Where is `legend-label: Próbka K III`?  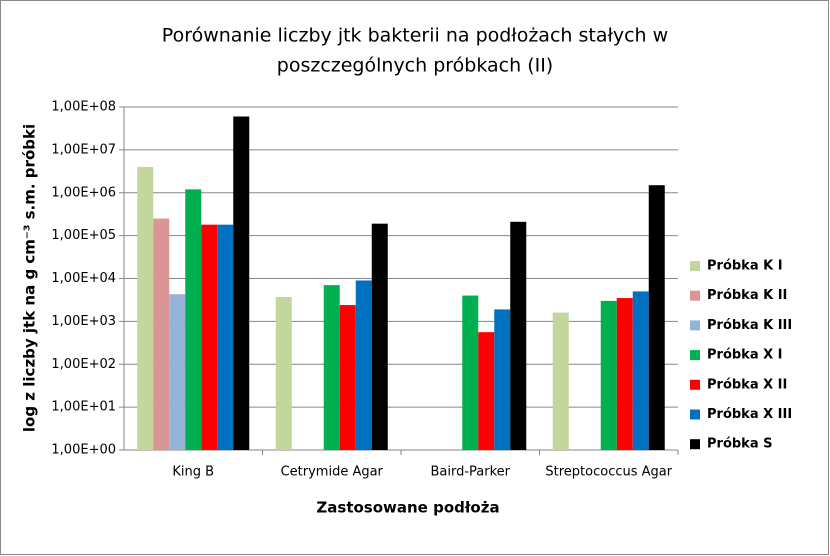 legend-label: Próbka K III is located at coordinates (749, 325).